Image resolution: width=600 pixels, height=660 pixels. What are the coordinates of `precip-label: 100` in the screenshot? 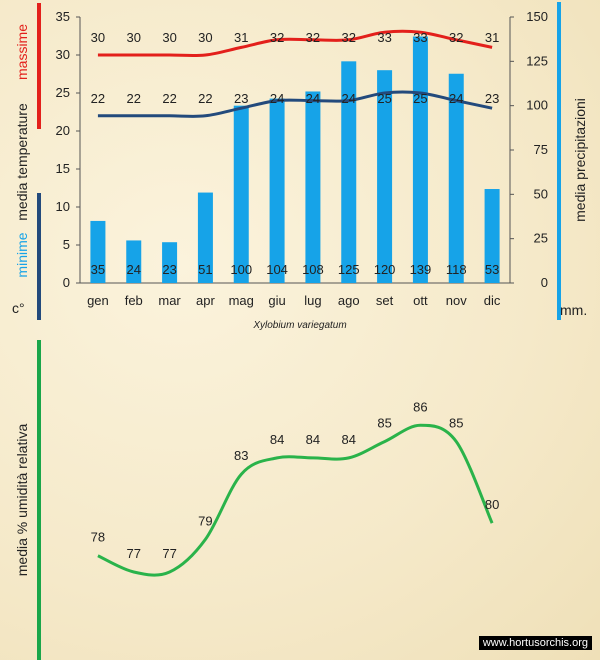 It's located at (241, 269).